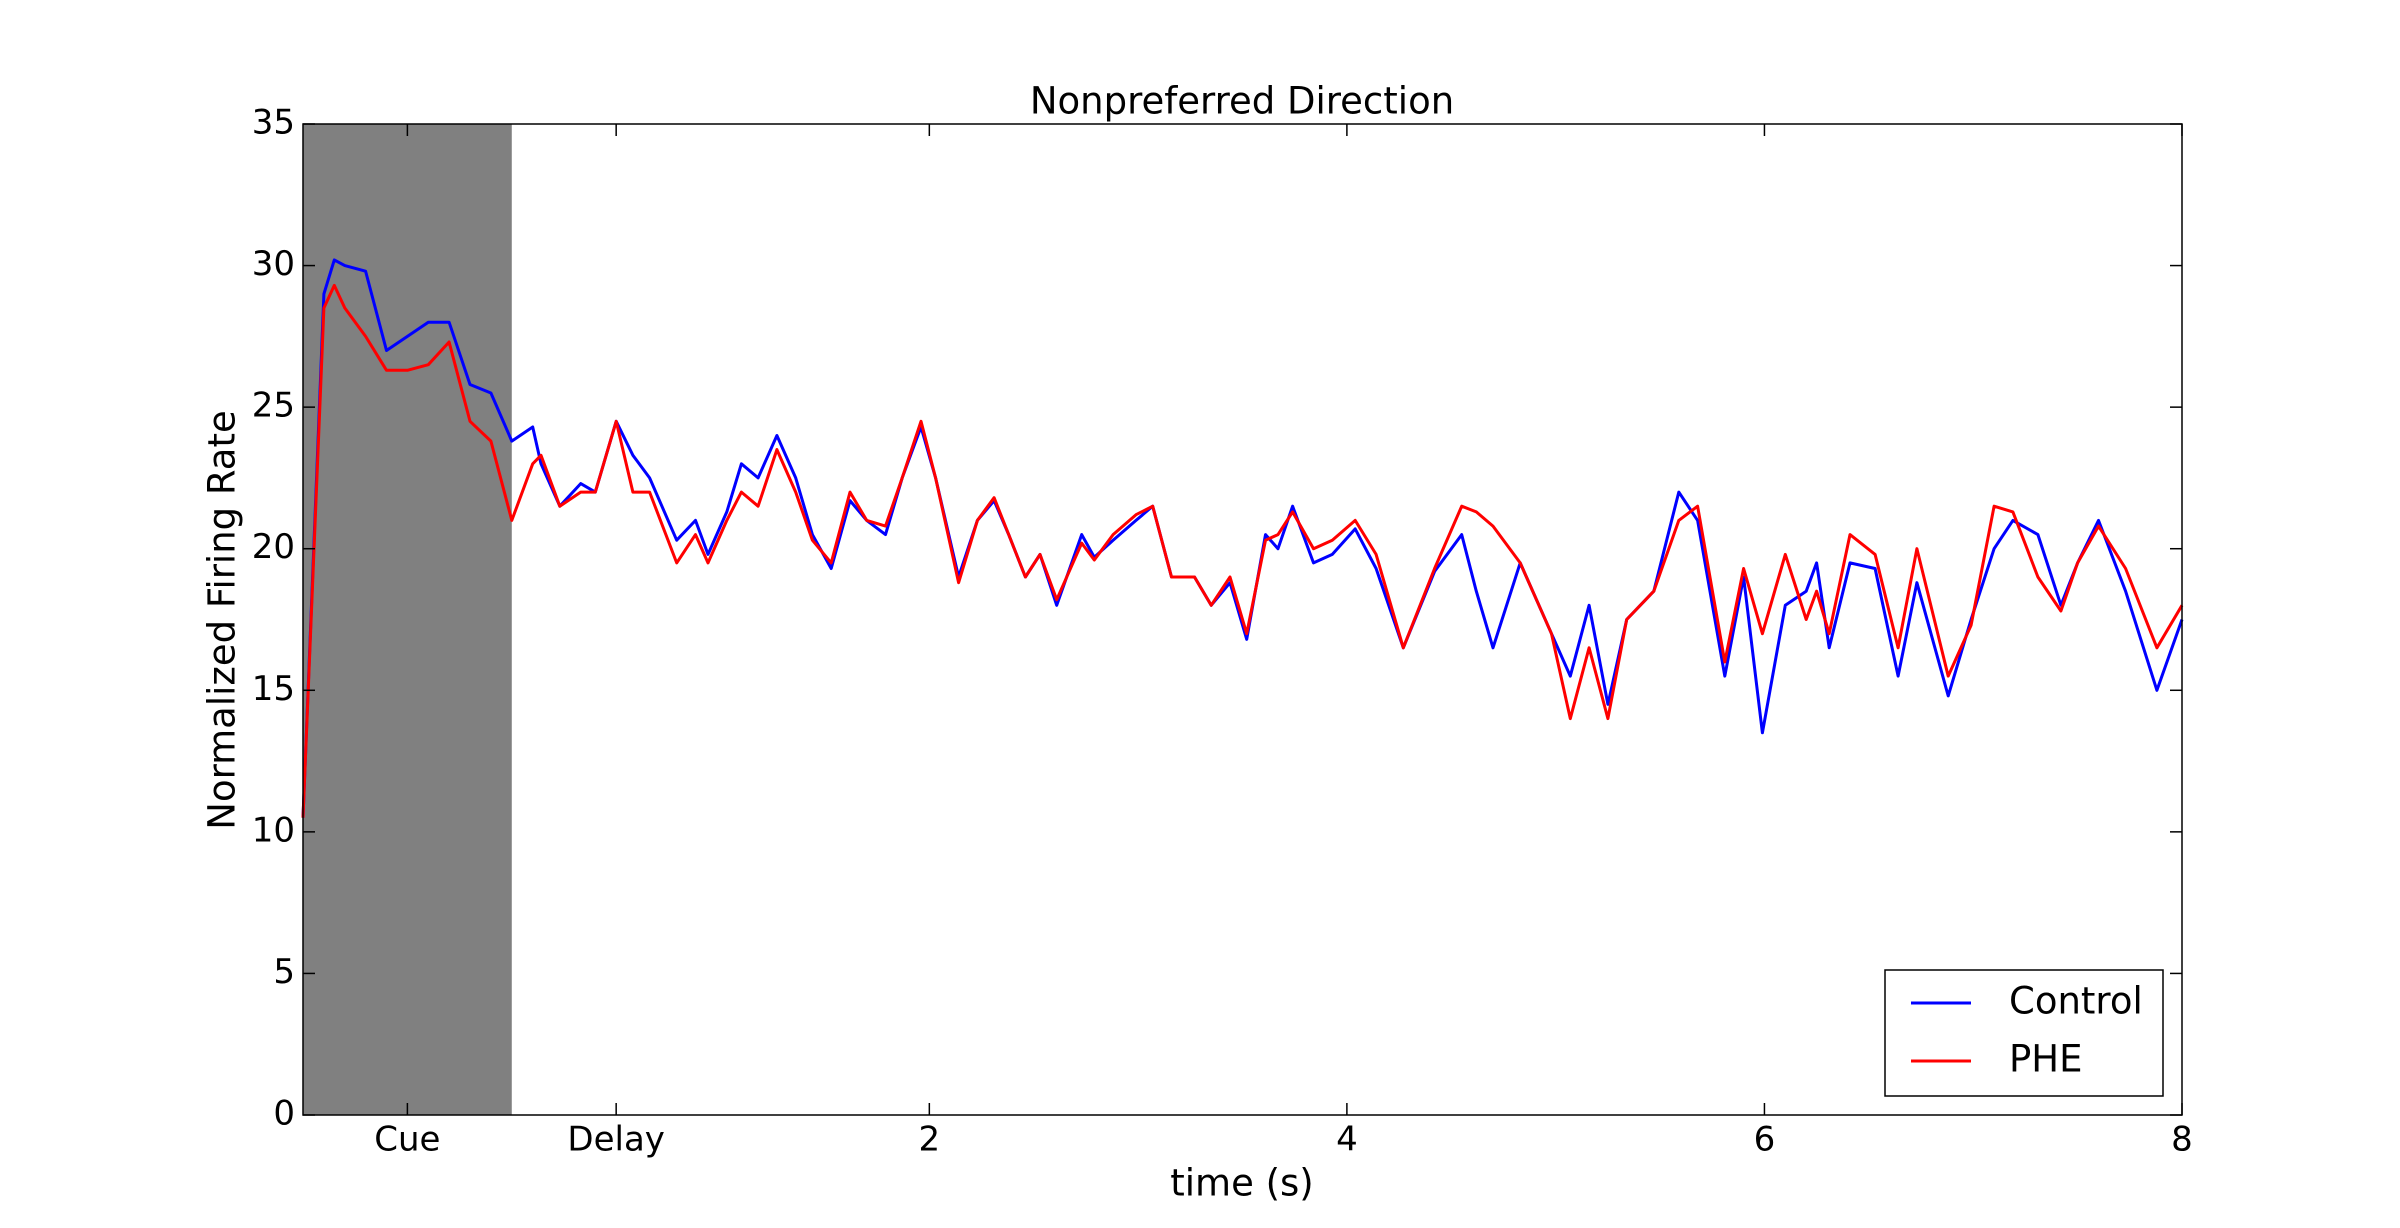 This screenshot has width=2400, height=1228. I want to click on y-tick-label: 15, so click(273, 689).